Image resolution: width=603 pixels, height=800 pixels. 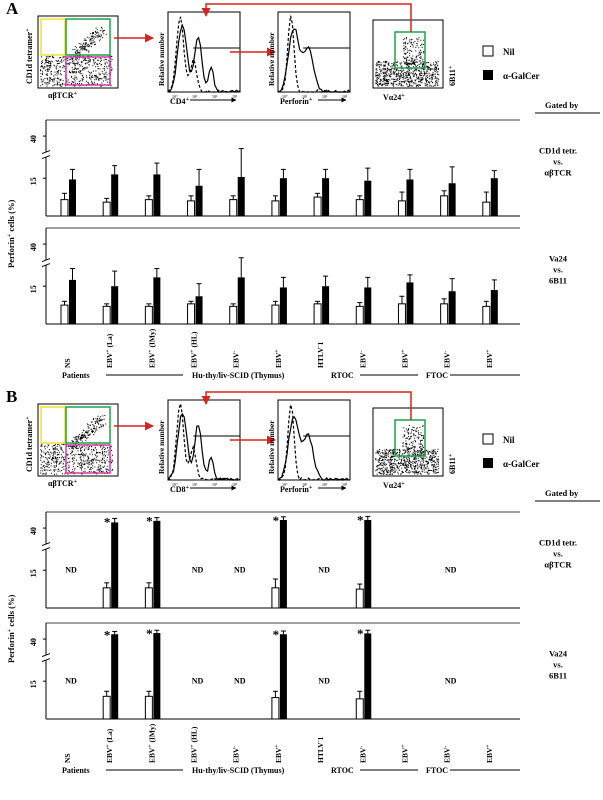 What do you see at coordinates (296, 101) in the screenshot?
I see `perforin-axis-label: Perforin+` at bounding box center [296, 101].